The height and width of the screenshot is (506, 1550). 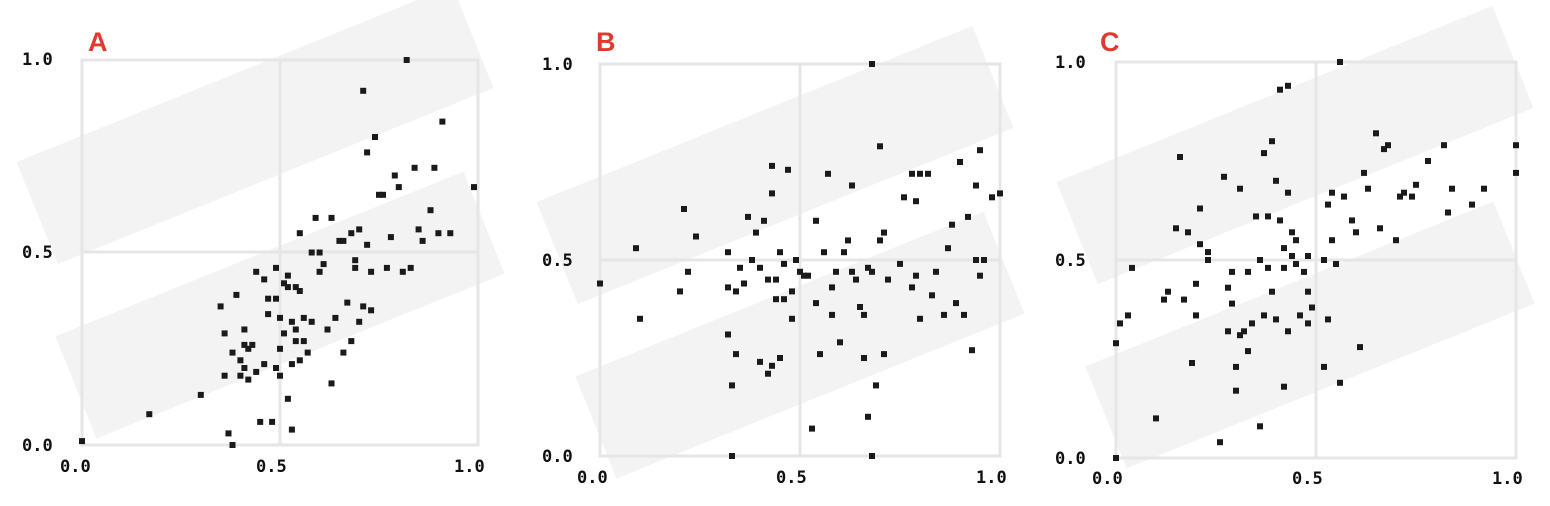 I want to click on y-tick-label: 1.0, so click(x=37, y=60).